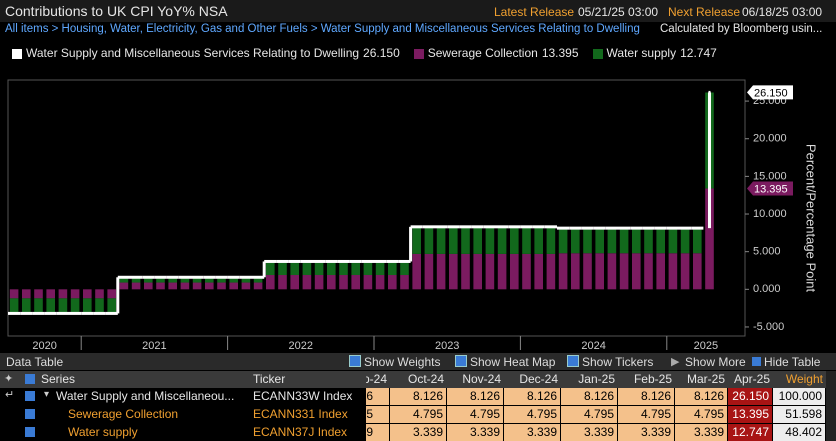 Image resolution: width=836 pixels, height=441 pixels. I want to click on y-tick-label: -5.000, so click(768, 327).